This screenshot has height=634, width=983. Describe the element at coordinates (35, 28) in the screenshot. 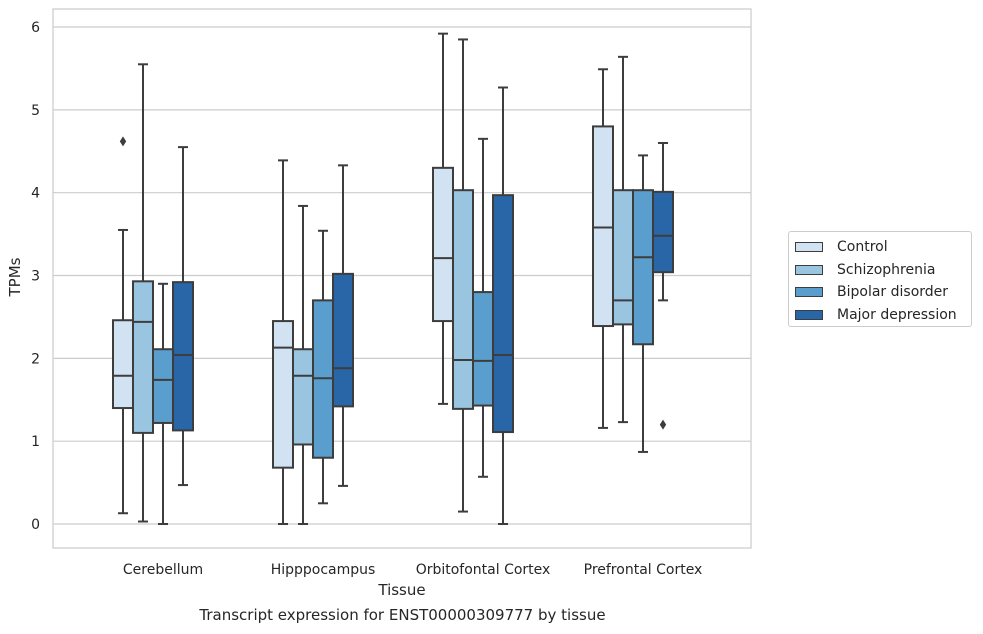

I see `y-tick-label: 6` at that location.